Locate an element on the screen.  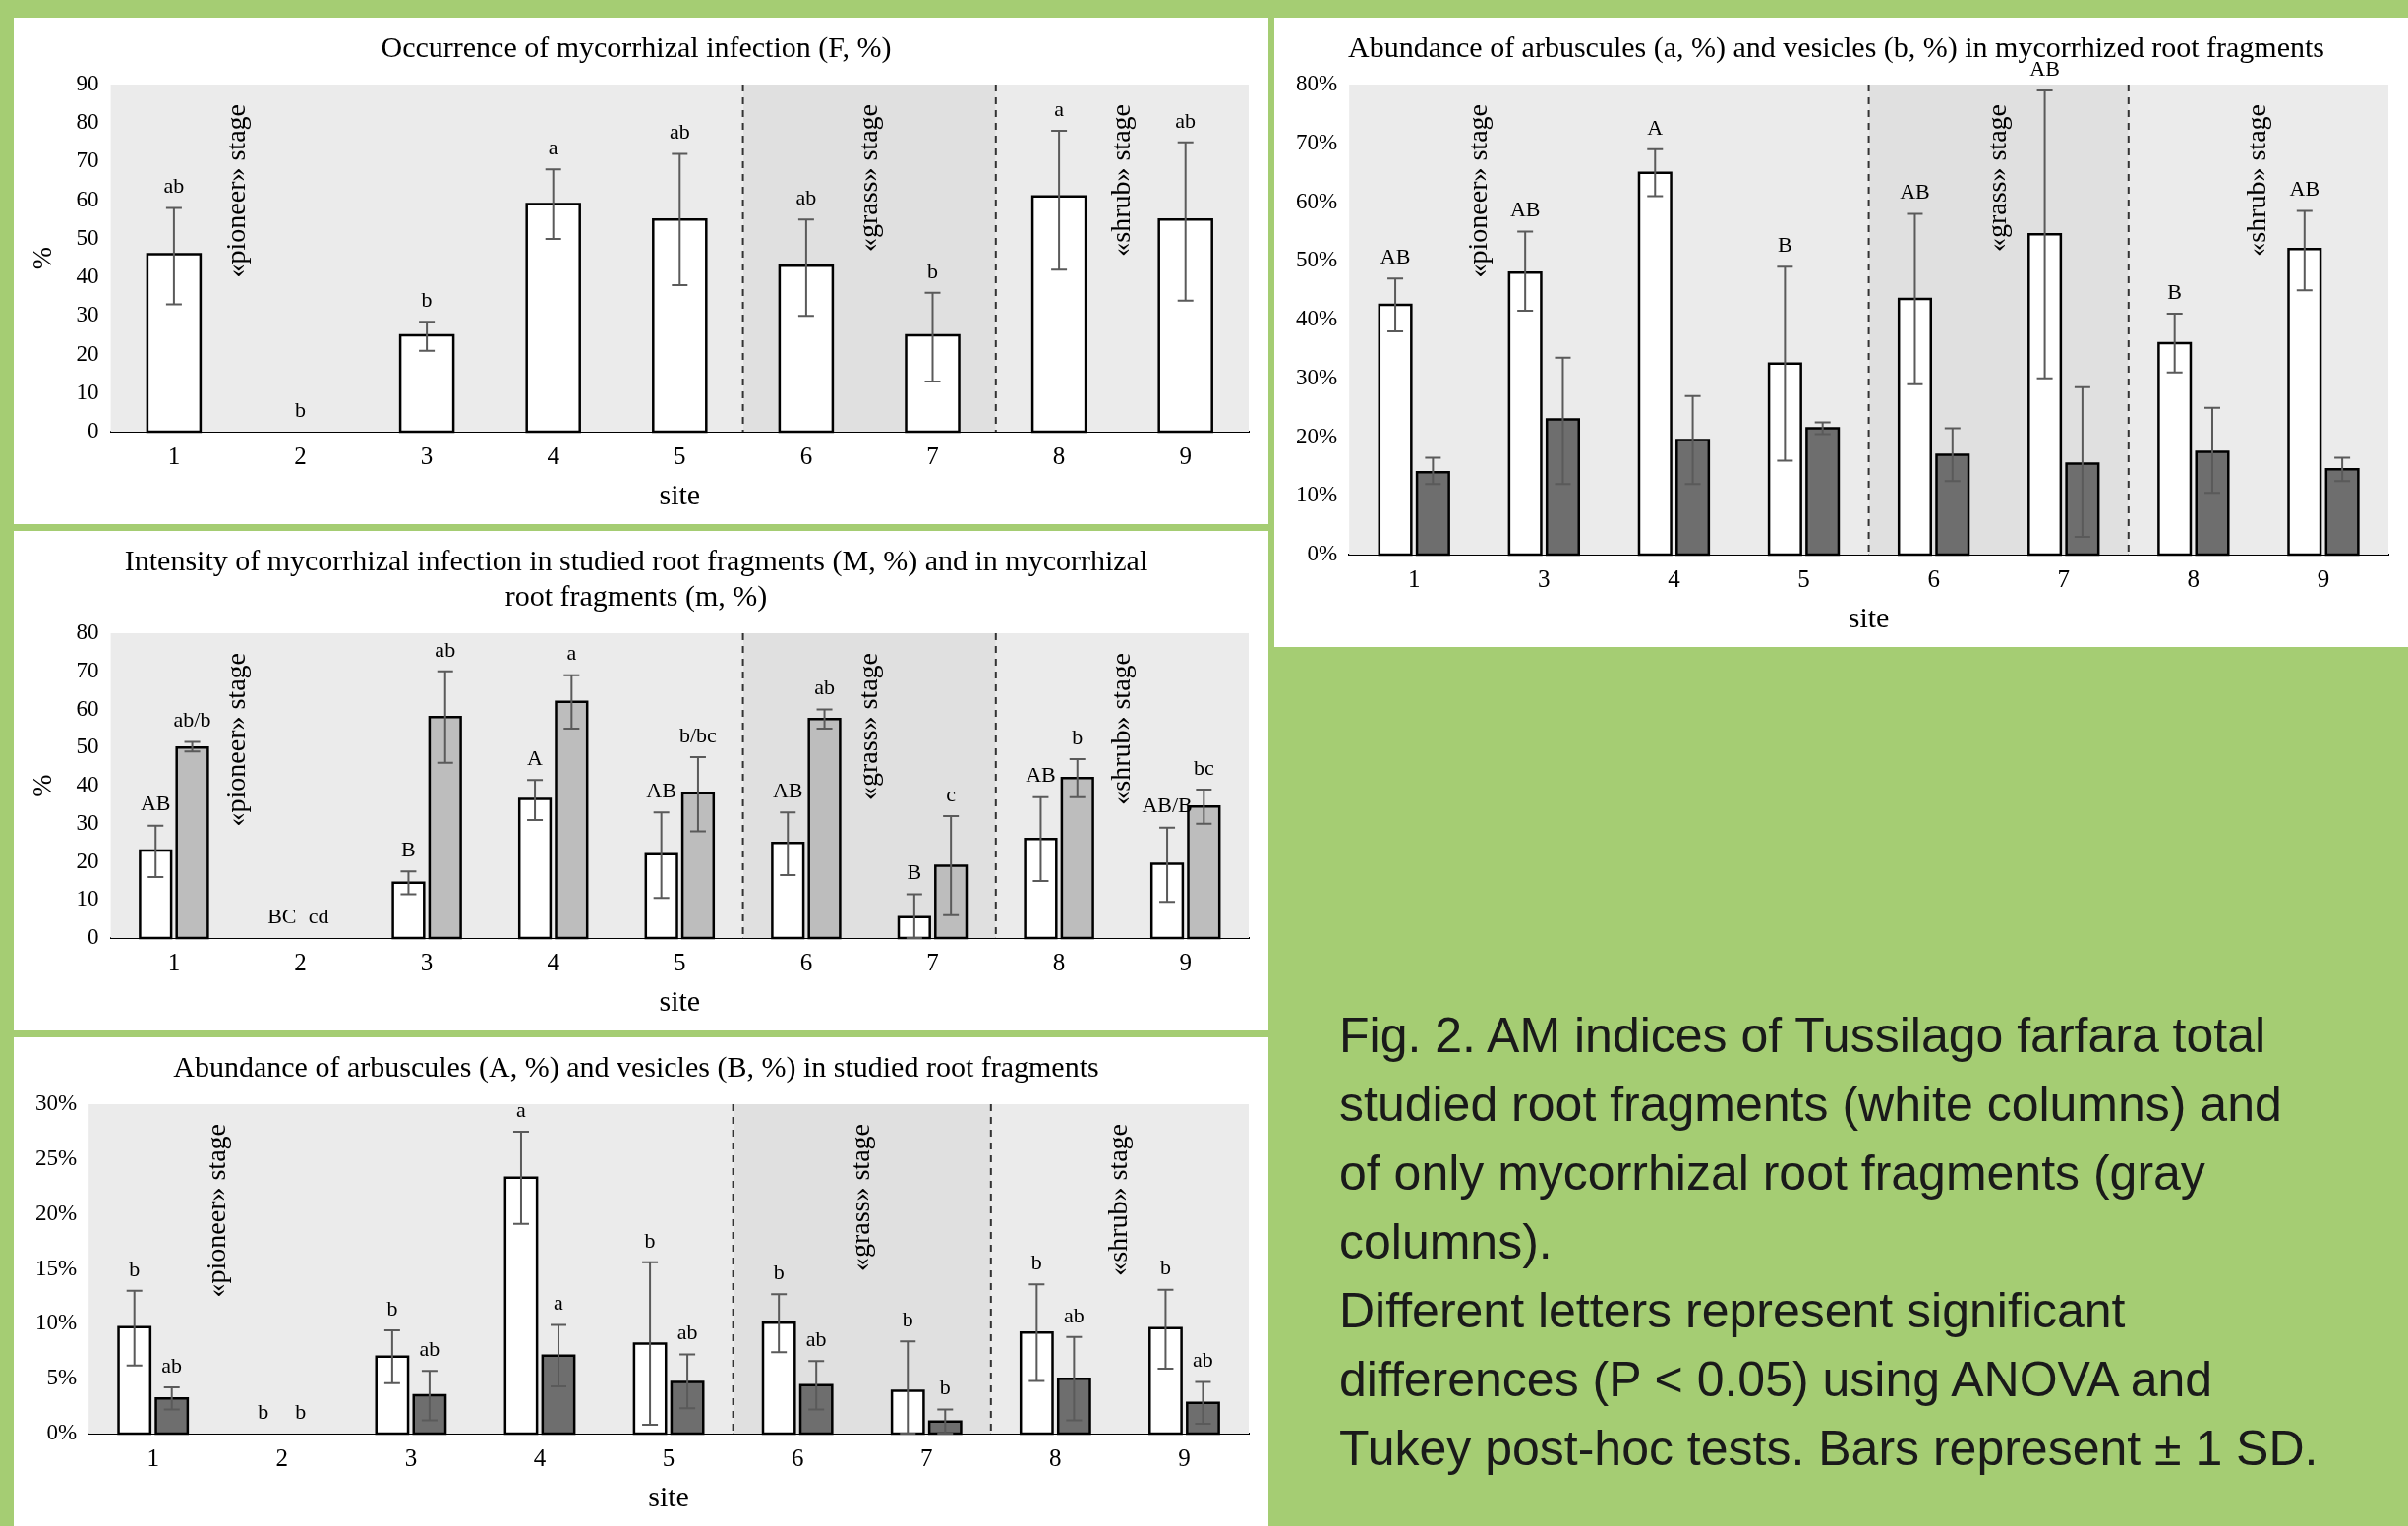
annotation: c is located at coordinates (951, 793).